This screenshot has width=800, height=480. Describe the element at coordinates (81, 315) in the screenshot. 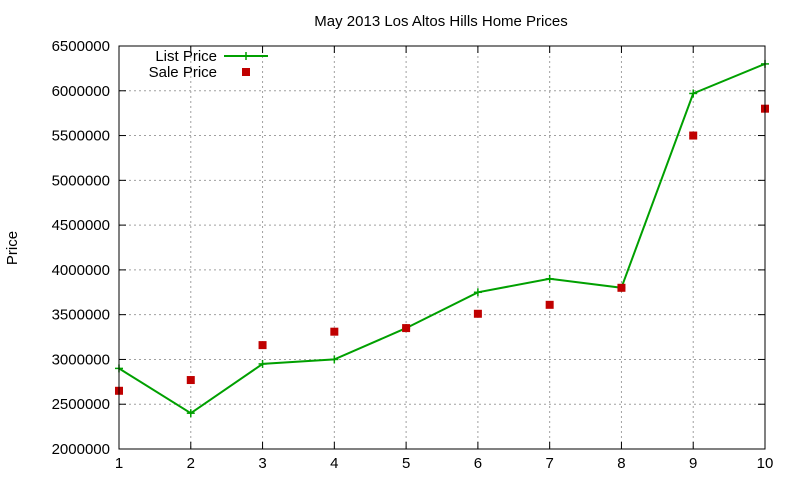

I see `y-tick-label: 3500000` at that location.